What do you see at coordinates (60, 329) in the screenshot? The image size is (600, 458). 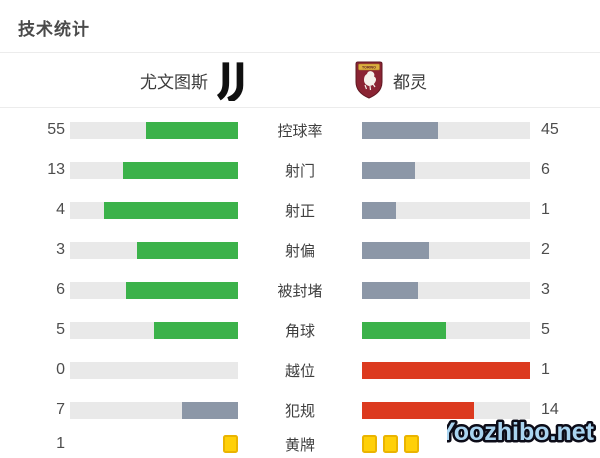 I see `home-stat-value: 5` at bounding box center [60, 329].